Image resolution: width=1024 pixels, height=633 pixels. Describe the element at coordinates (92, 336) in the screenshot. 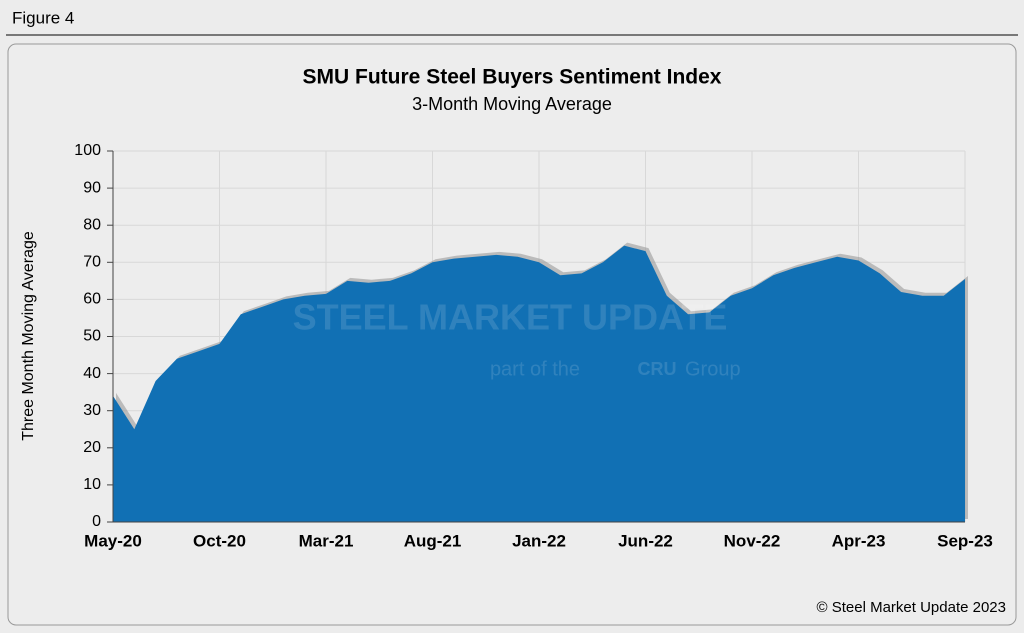

I see `y-tick-label: 50` at that location.